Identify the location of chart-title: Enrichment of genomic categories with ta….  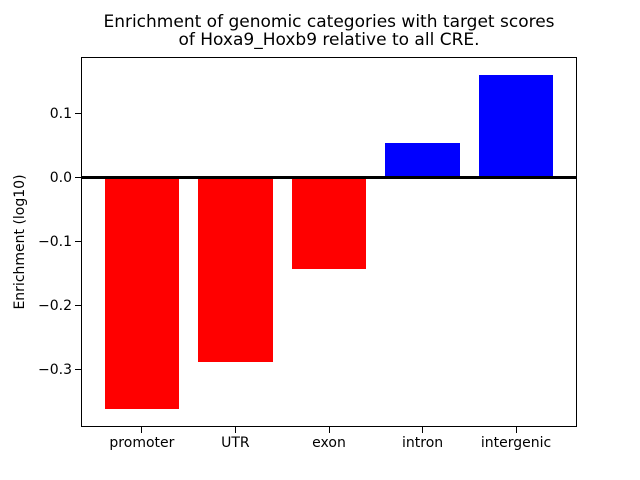
(329, 31).